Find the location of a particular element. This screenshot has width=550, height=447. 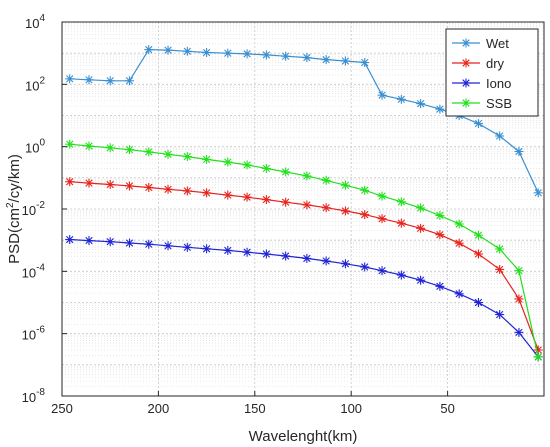

x-tick-label: 150 is located at coordinates (255, 408).